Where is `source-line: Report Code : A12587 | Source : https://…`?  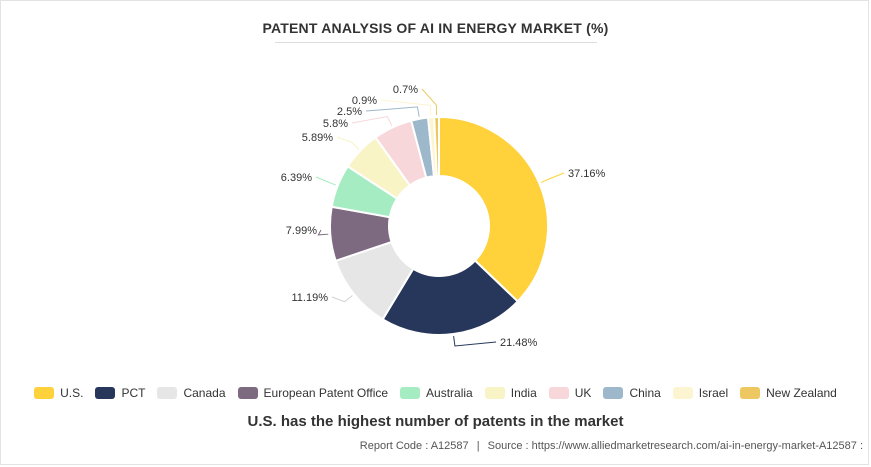
source-line: Report Code : A12587 | Source : https://… is located at coordinates (611, 446).